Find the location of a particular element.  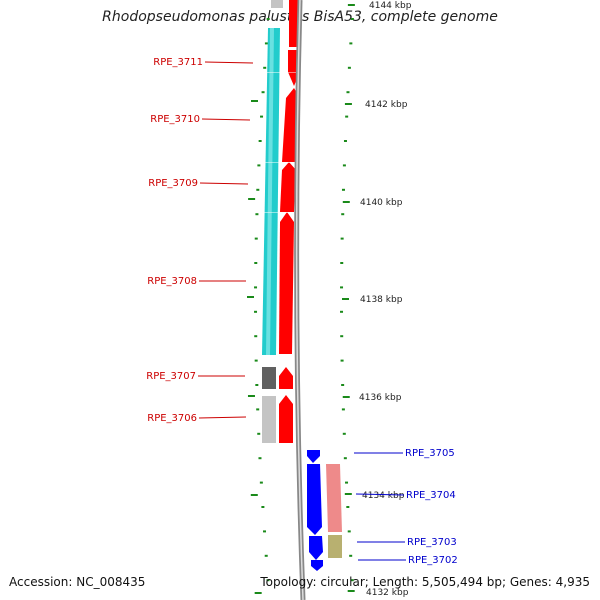

right-tick-track is located at coordinates (347, 298).